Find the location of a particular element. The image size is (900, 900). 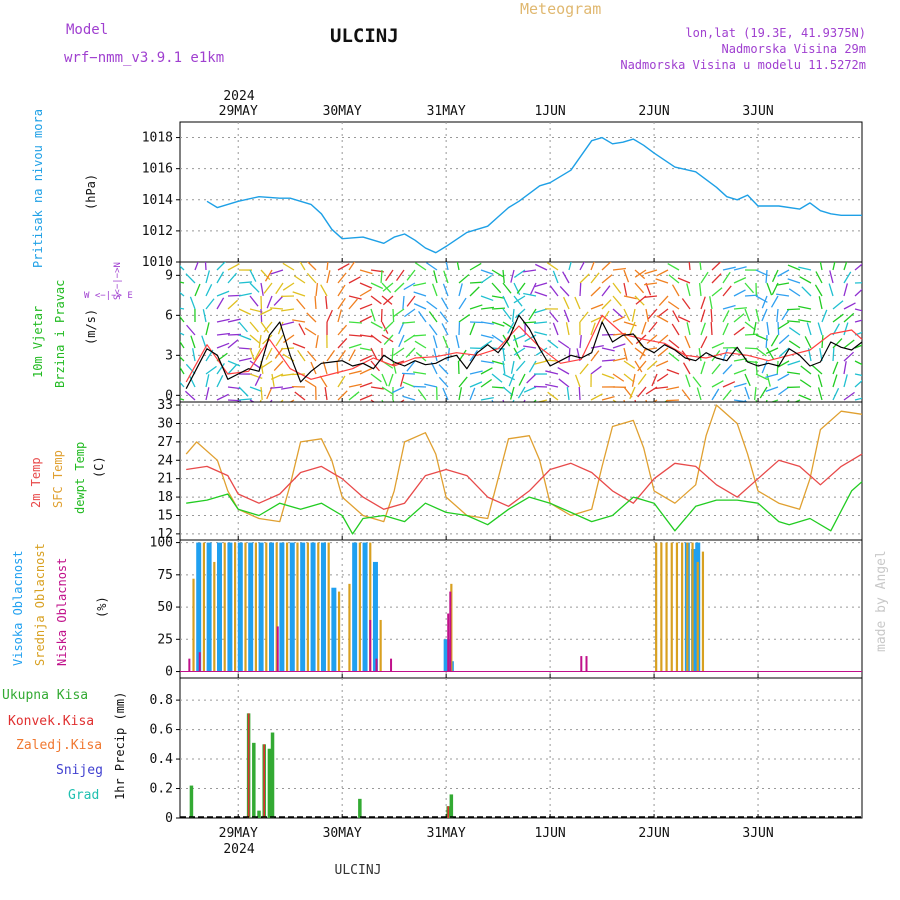

panel-1: 1010 1012 1014 1016 1018 is located at coordinates (502, 195).